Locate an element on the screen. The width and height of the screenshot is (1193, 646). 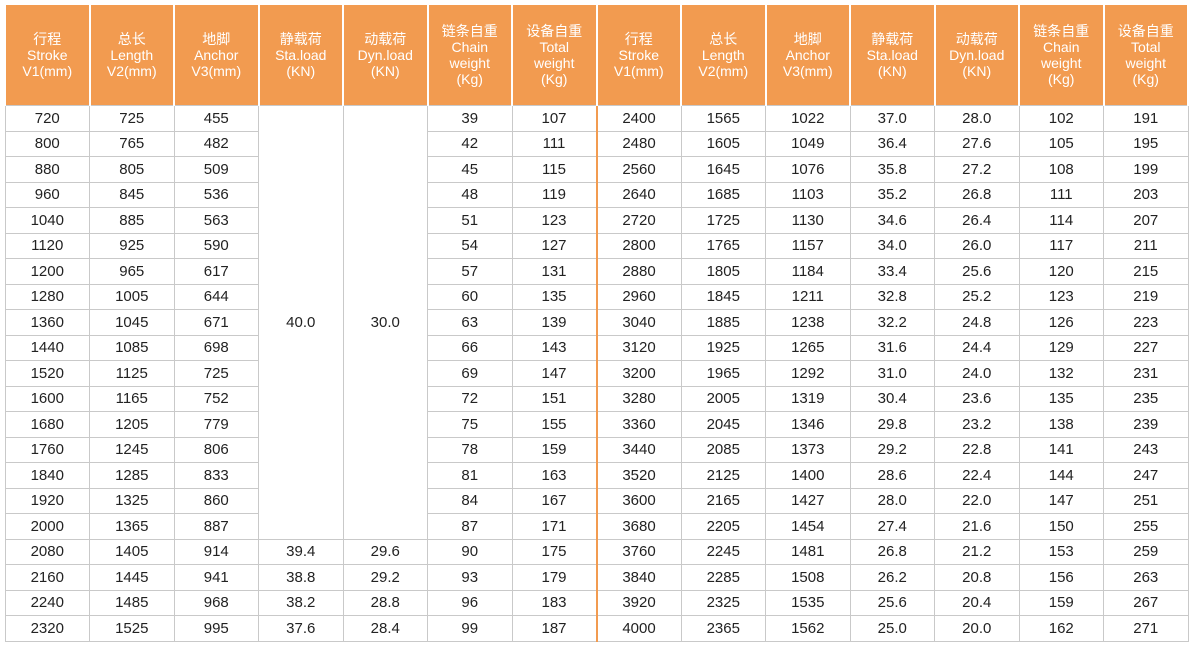
cell: 28.8 is located at coordinates (385, 602).